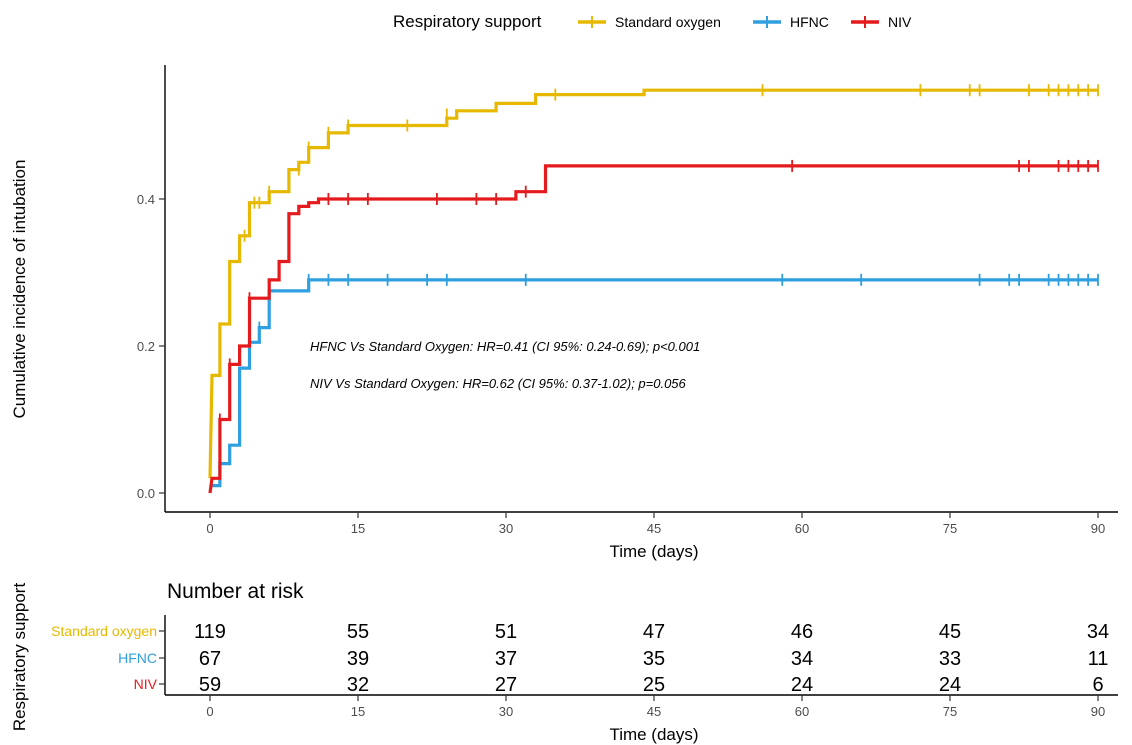 The image size is (1132, 745). I want to click on risk-row-label: Standard oxygen, so click(104, 631).